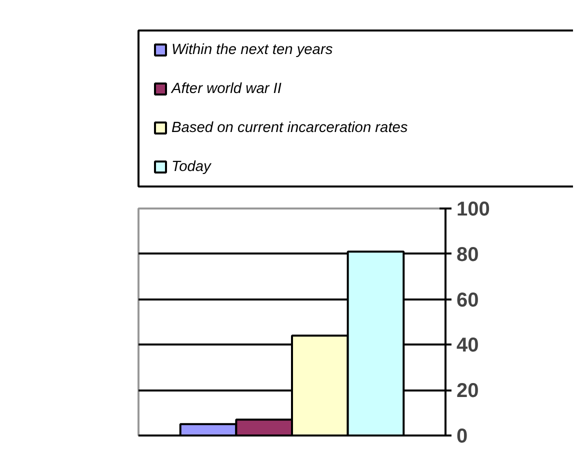 The width and height of the screenshot is (588, 468). Describe the element at coordinates (462, 437) in the screenshot. I see `y-tick-label: 0` at that location.